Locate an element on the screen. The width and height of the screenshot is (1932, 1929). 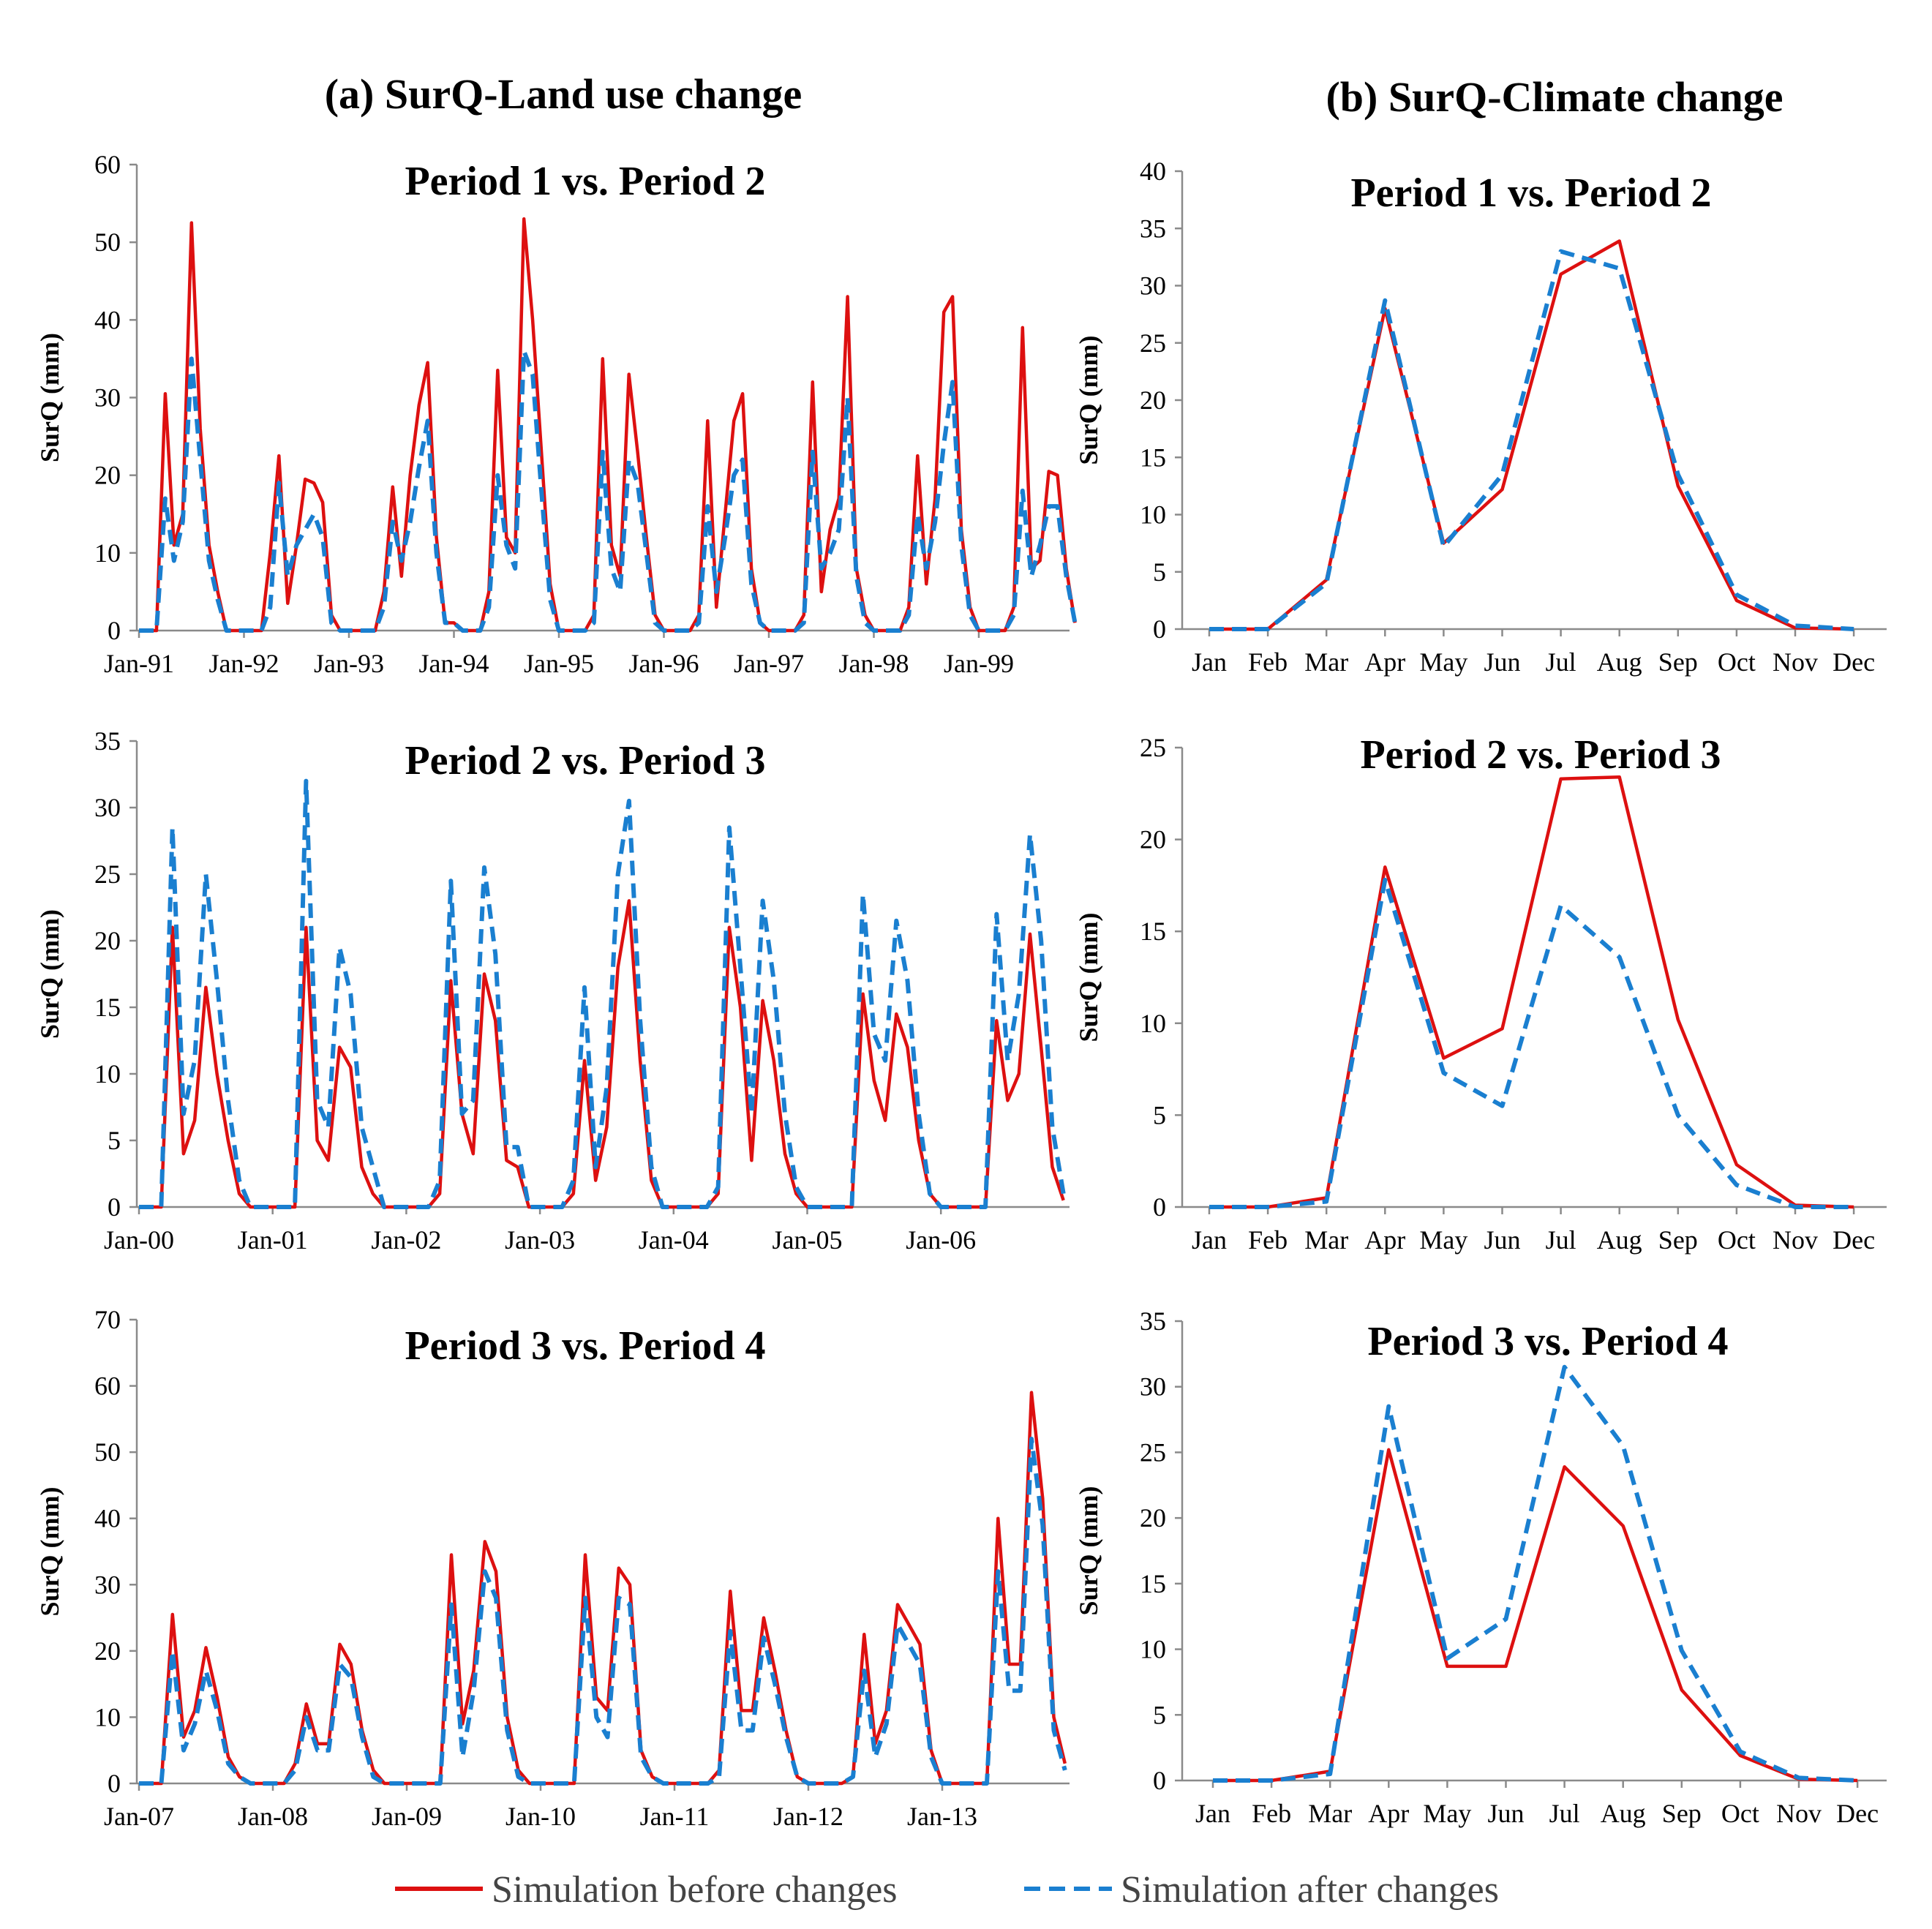
x-tick-label: Jan-11 is located at coordinates (675, 1817).